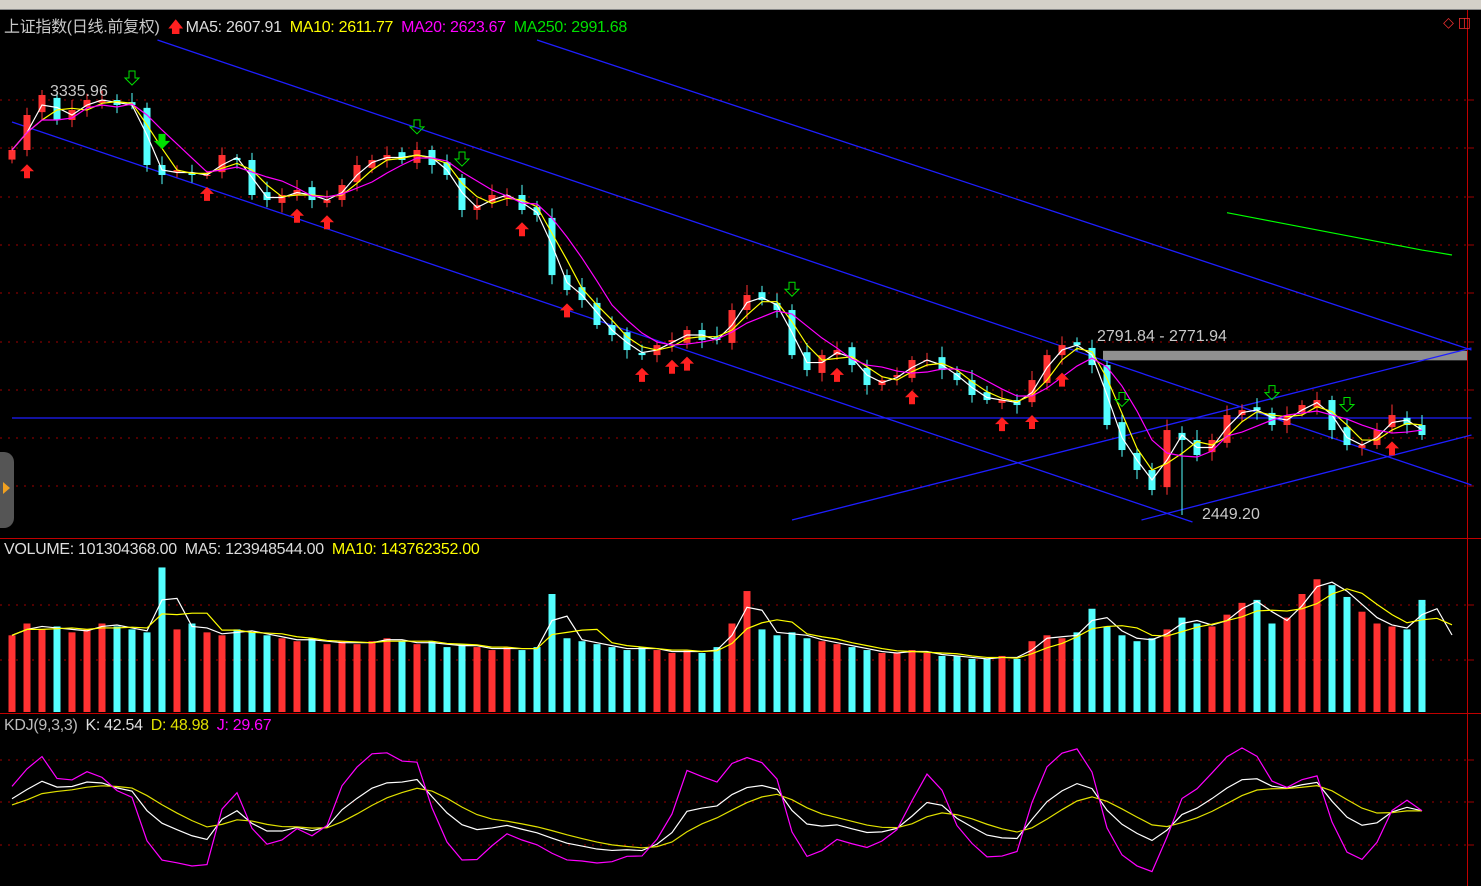 Image resolution: width=1481 pixels, height=886 pixels. I want to click on k-value: K: 42.54, so click(114, 725).